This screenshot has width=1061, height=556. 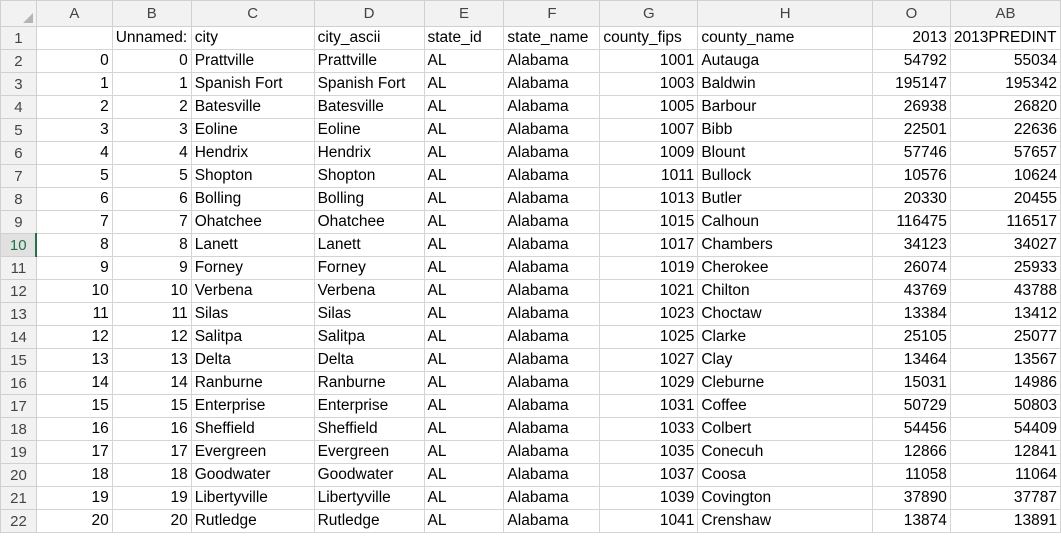 What do you see at coordinates (18, 452) in the screenshot?
I see `row-header-19: 19` at bounding box center [18, 452].